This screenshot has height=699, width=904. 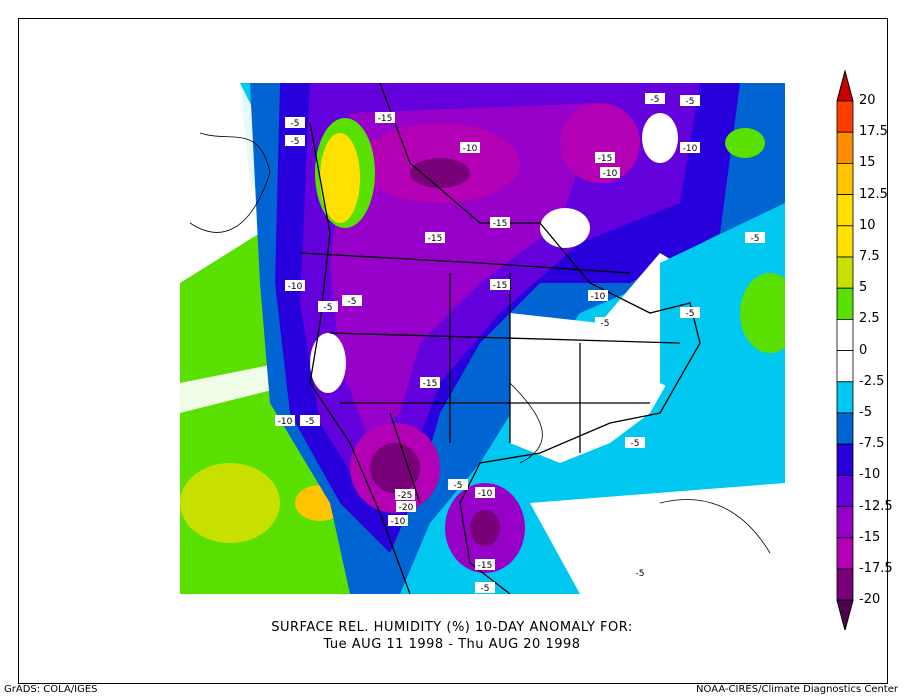 I want to click on contour-label: -20, so click(x=406, y=508).